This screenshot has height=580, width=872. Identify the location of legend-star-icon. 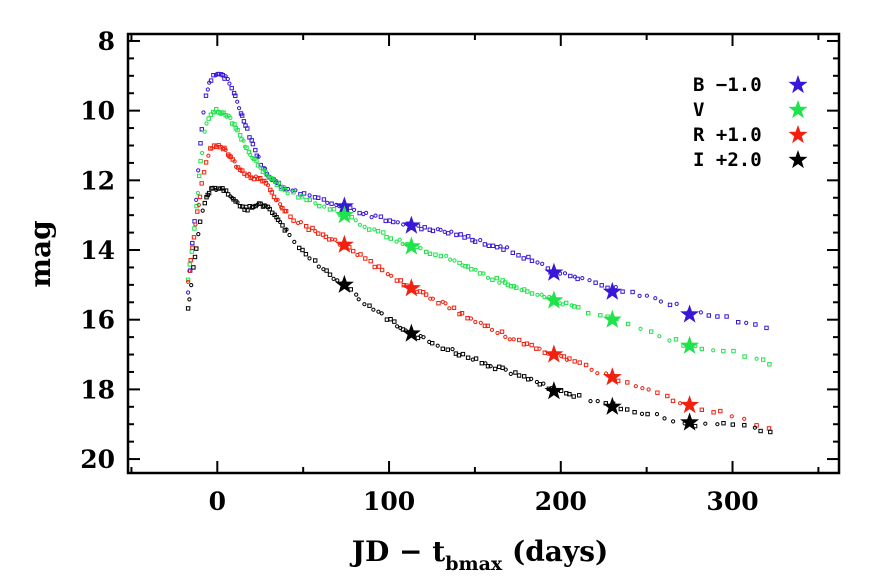
(798, 84).